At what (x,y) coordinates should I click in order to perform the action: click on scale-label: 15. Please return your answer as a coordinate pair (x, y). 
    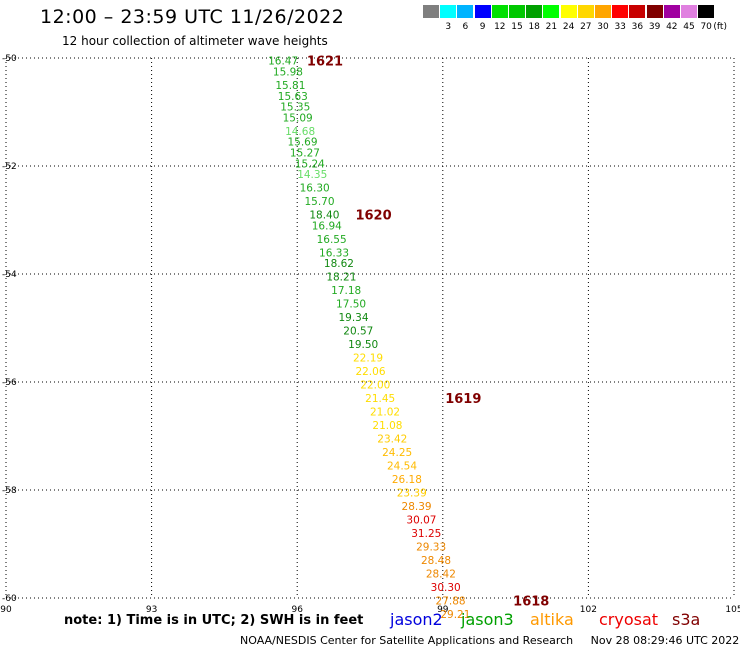
    Looking at the image, I should click on (517, 27).